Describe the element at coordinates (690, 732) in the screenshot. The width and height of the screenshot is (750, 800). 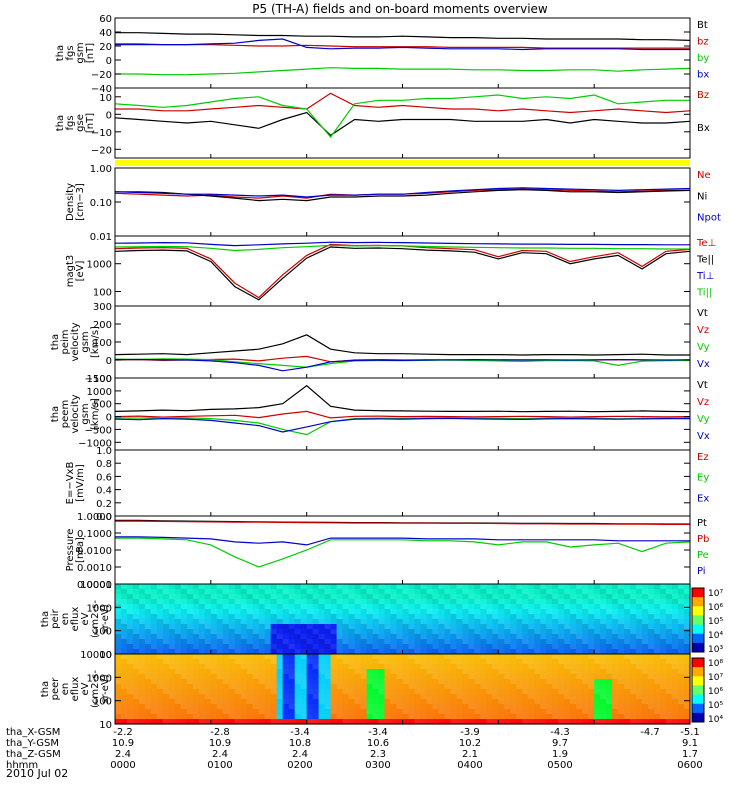
I see `ephemeris-value: -5.1` at that location.